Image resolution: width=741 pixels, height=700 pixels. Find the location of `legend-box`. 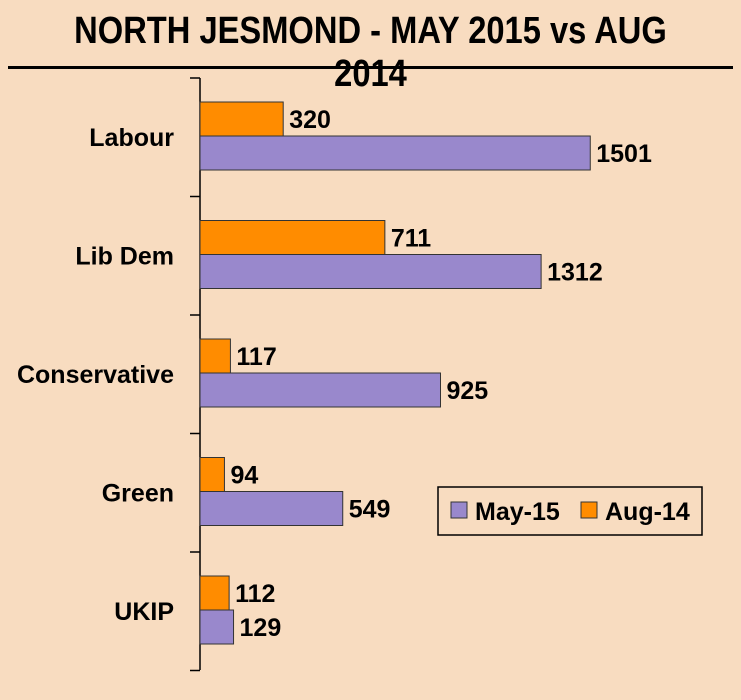

legend-box is located at coordinates (570, 511).